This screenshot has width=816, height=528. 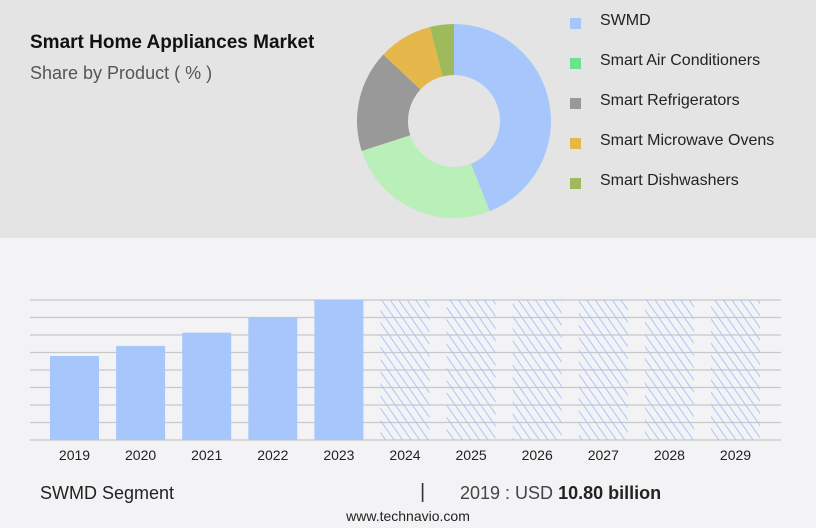 I want to click on legend-label: Smart Refrigerators, so click(x=670, y=100).